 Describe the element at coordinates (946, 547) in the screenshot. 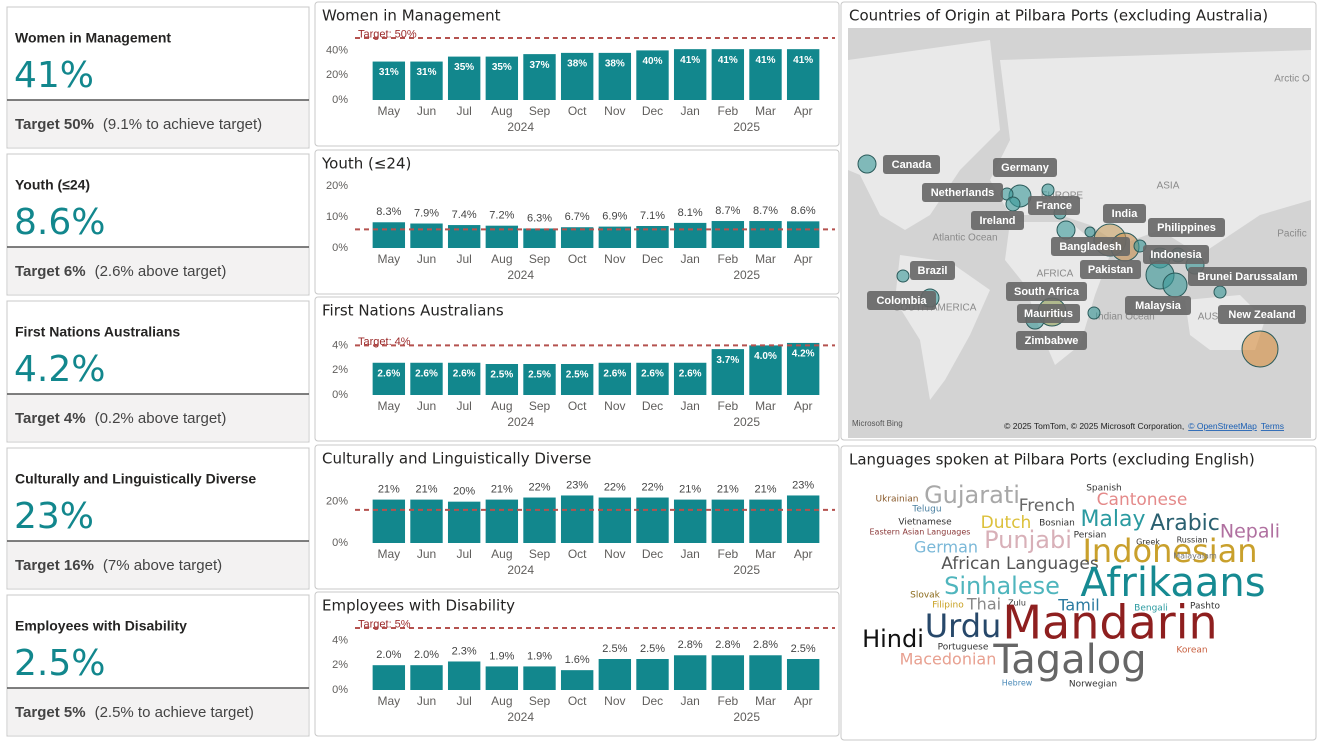

I see `word: German` at that location.